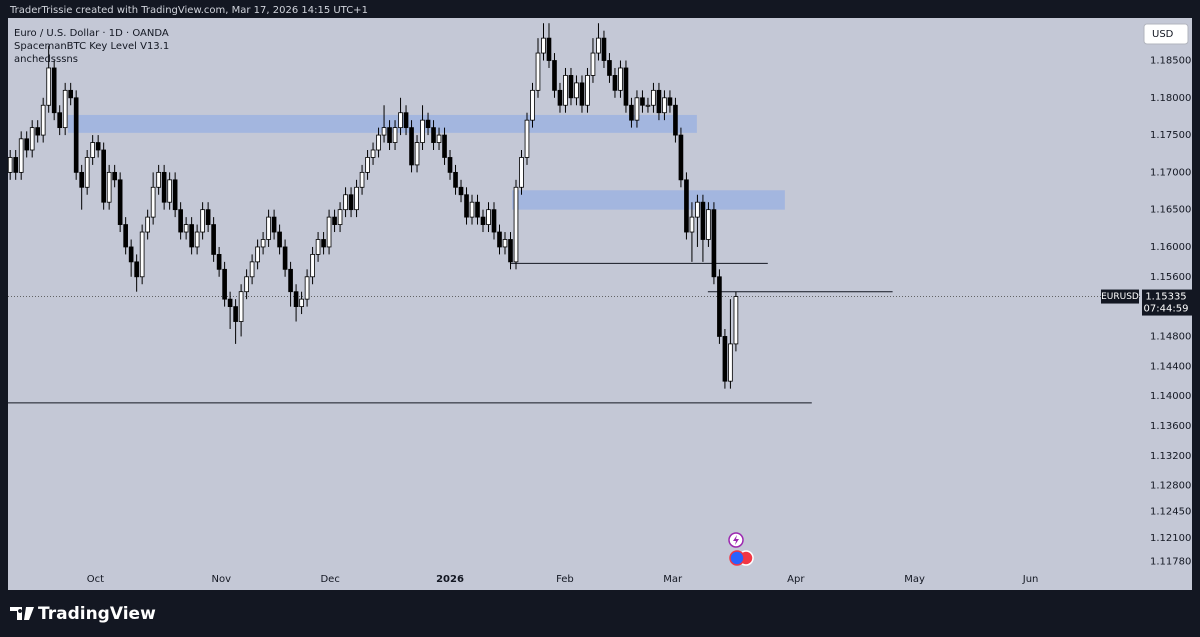 The width and height of the screenshot is (1200, 637). What do you see at coordinates (1170, 538) in the screenshot?
I see `y-tick-label: 1.12100` at bounding box center [1170, 538].